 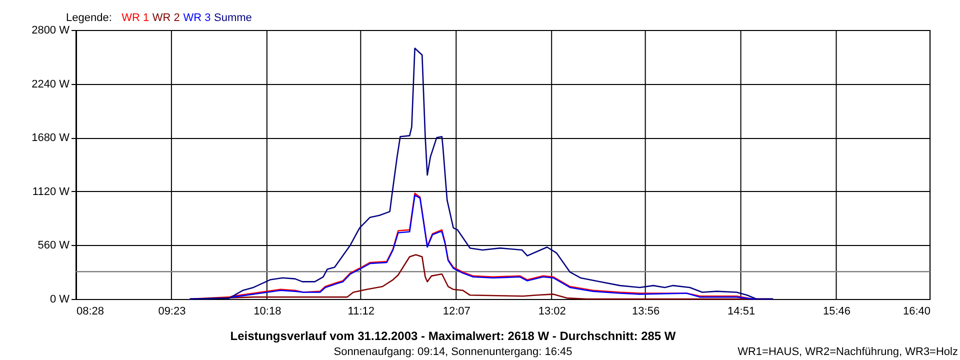 What do you see at coordinates (51, 138) in the screenshot?
I see `y-tick-label: 1680 W` at bounding box center [51, 138].